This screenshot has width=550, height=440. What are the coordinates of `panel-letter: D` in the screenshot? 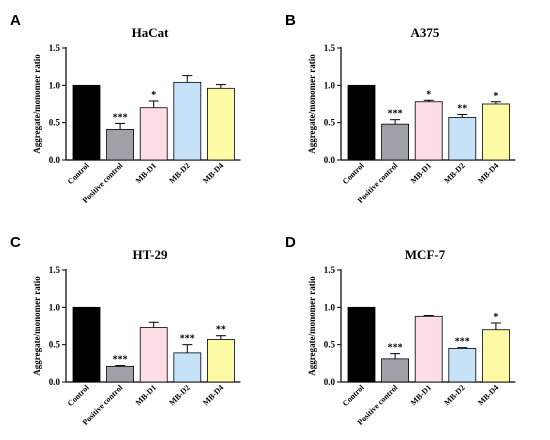 It's located at (290, 242).